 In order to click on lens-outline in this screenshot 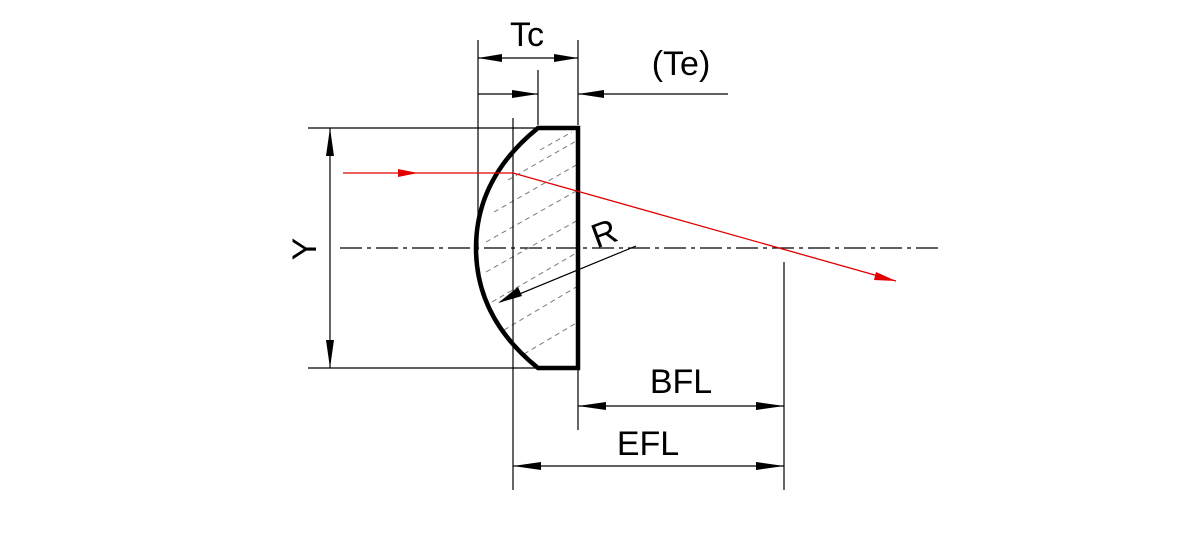, I will do `click(527, 248)`.